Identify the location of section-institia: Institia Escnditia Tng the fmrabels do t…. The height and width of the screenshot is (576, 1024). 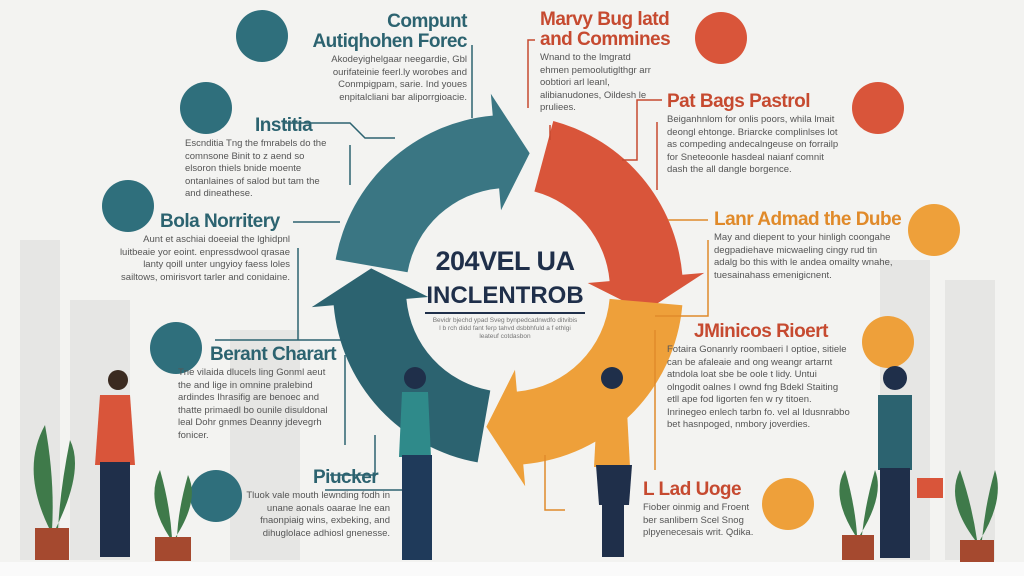
(260, 158).